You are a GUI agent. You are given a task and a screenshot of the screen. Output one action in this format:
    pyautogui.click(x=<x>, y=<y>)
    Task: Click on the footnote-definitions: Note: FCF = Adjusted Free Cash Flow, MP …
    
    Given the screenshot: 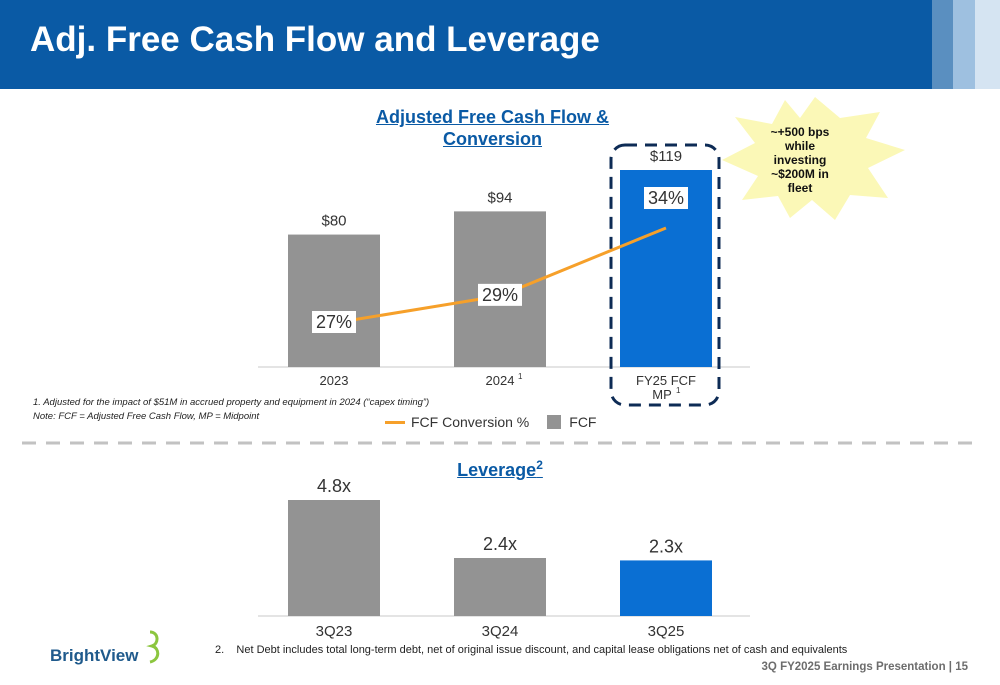 What is the action you would take?
    pyautogui.click(x=146, y=416)
    